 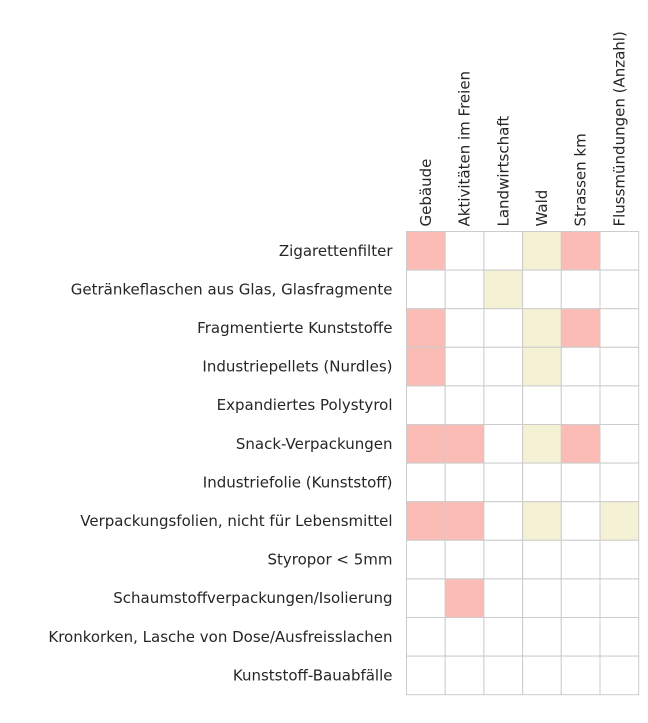 What do you see at coordinates (336, 251) in the screenshot?
I see `row-label: Zigarettenfilter` at bounding box center [336, 251].